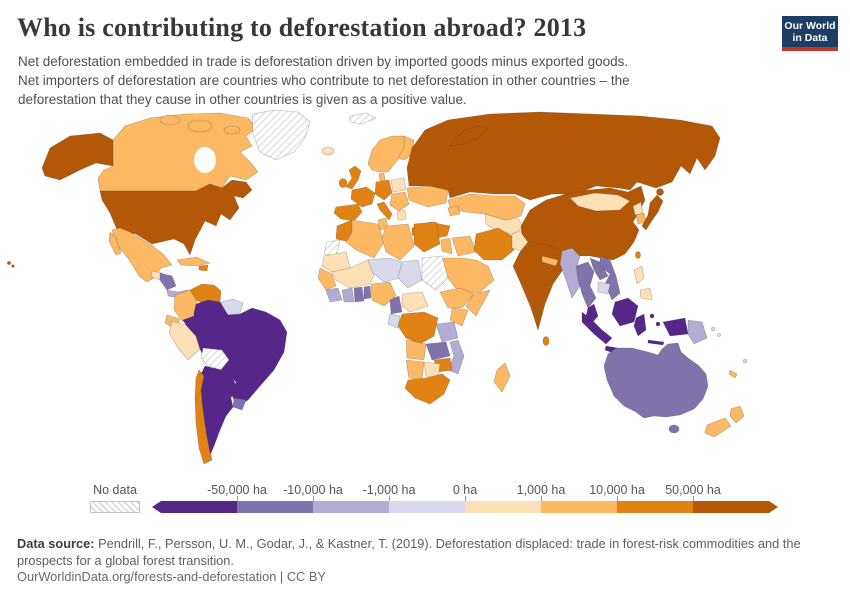 This screenshot has width=850, height=600. I want to click on country-nz-north, so click(737, 414).